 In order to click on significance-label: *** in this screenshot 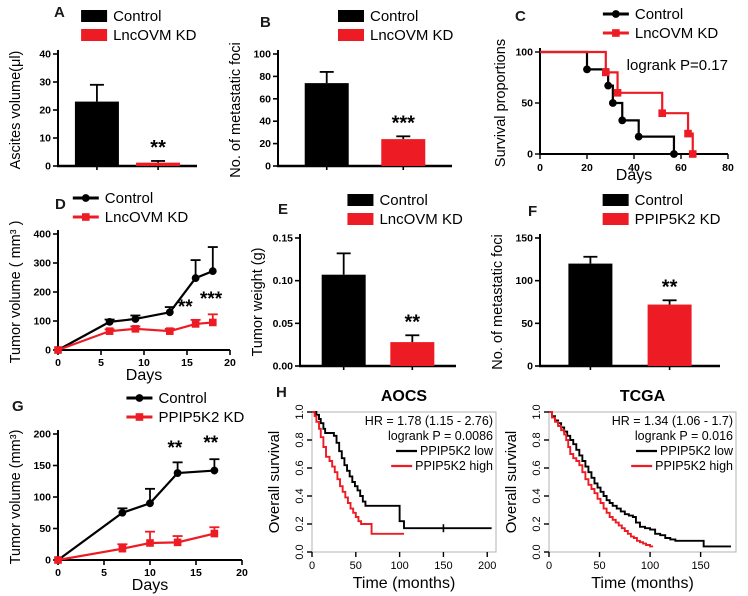, I will do `click(211, 299)`.